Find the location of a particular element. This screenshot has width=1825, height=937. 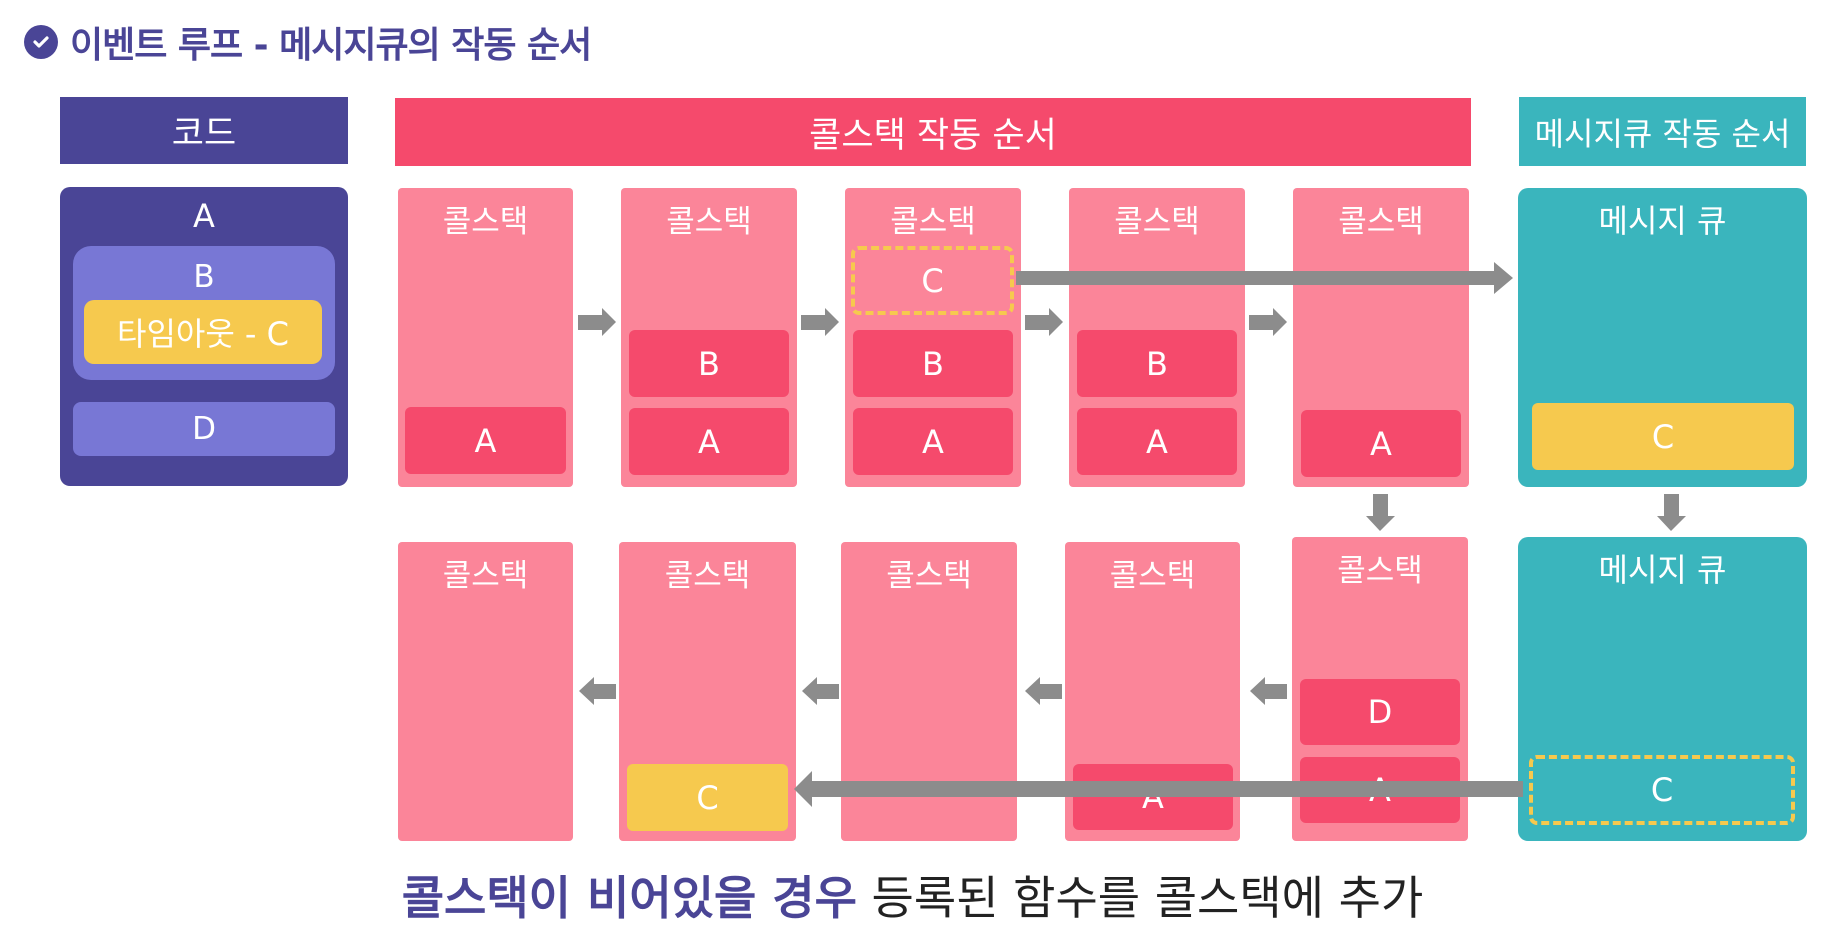

check-circle-icon is located at coordinates (41, 42).